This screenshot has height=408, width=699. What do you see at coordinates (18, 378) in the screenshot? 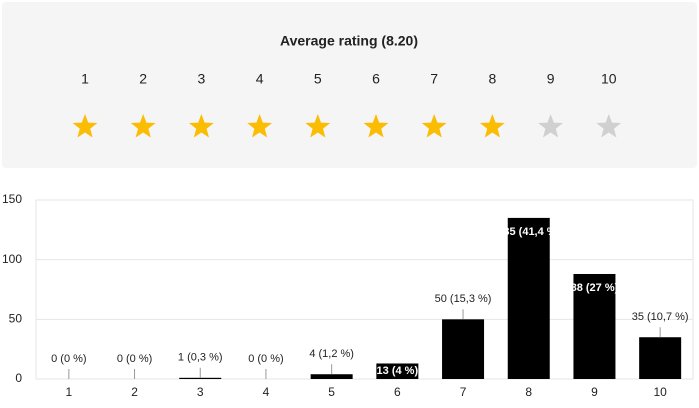
I see `y-tick-label: 0` at bounding box center [18, 378].